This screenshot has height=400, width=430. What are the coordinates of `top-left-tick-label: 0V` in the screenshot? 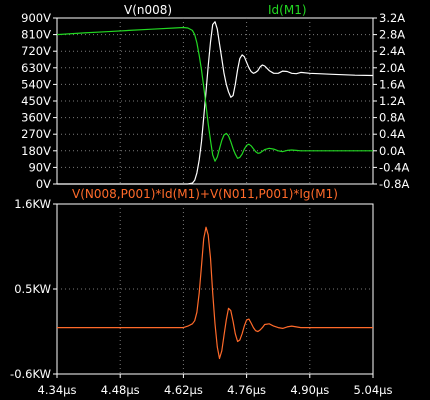 It's located at (43, 184).